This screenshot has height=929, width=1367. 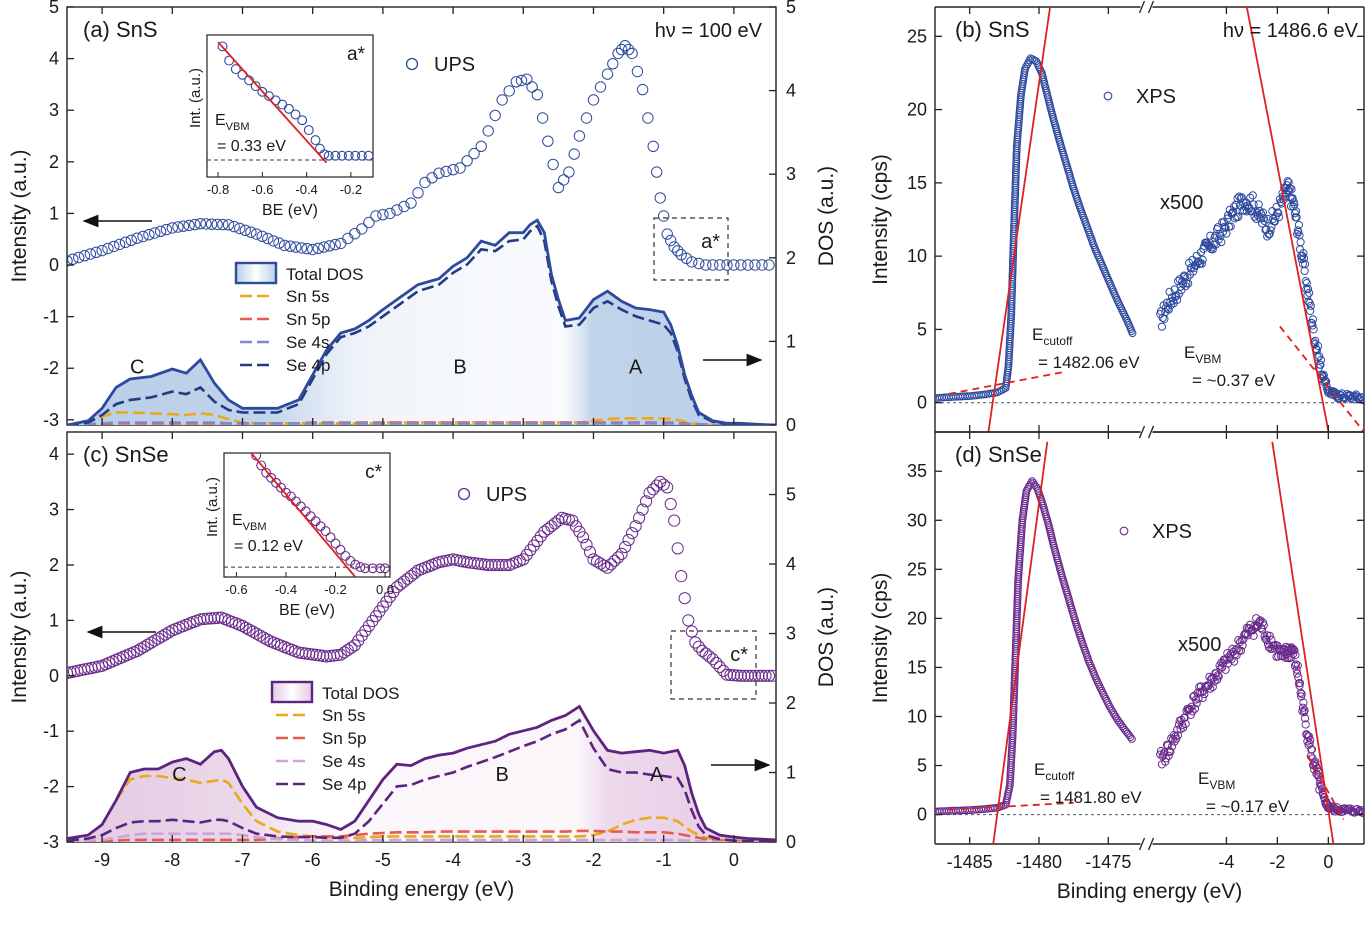 I want to click on y-tick-label: -1, so click(x=51, y=317).